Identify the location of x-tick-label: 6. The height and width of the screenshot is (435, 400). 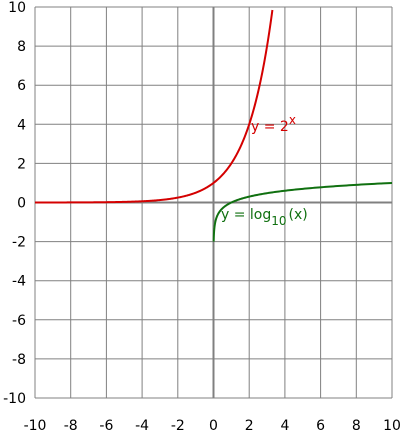
(320, 426).